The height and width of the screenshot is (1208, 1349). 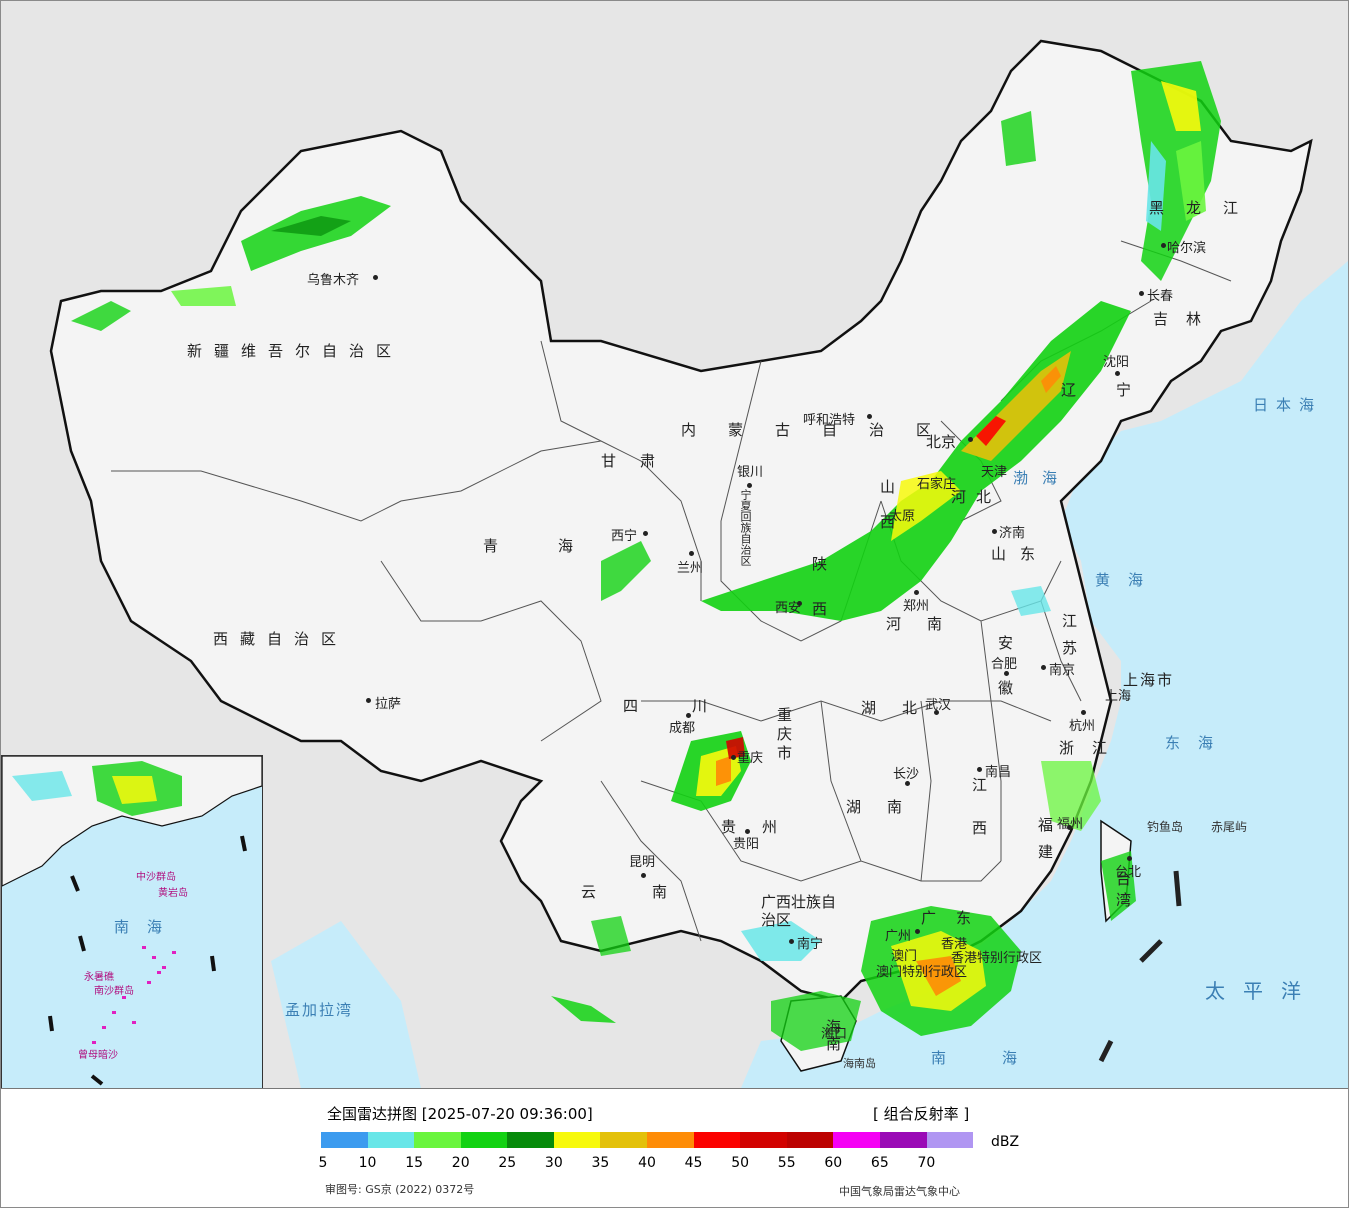 I want to click on city-label-yinchuan: 银川, so click(x=750, y=472).